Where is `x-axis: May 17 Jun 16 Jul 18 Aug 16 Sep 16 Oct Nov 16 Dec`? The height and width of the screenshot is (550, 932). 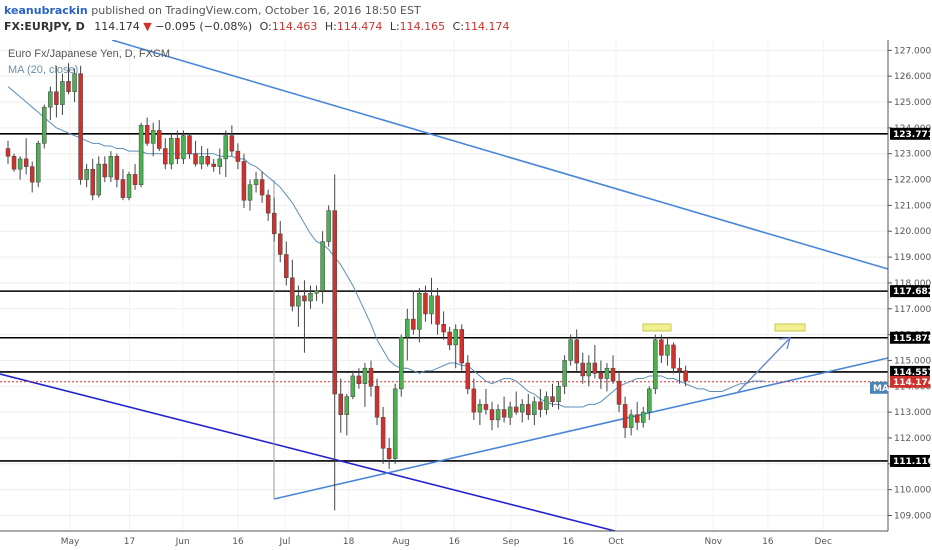 x-axis: May 17 Jun 16 Jul 18 Aug 16 Sep 16 Oct Nov 16 Dec is located at coordinates (446, 542).